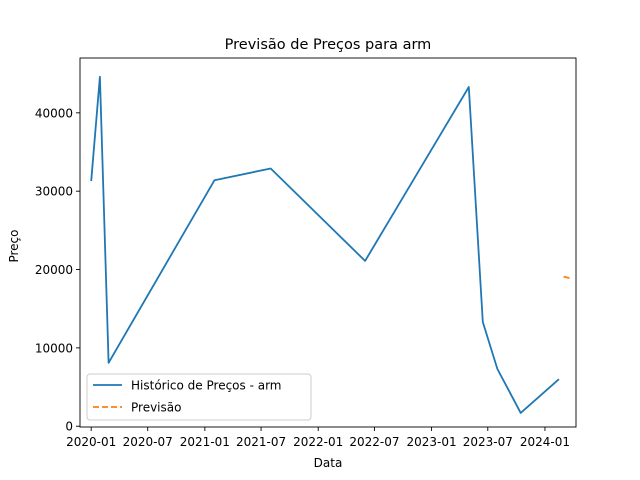 Image resolution: width=640 pixels, height=480 pixels. What do you see at coordinates (54, 270) in the screenshot?
I see `y-tick-label: 20000` at bounding box center [54, 270].